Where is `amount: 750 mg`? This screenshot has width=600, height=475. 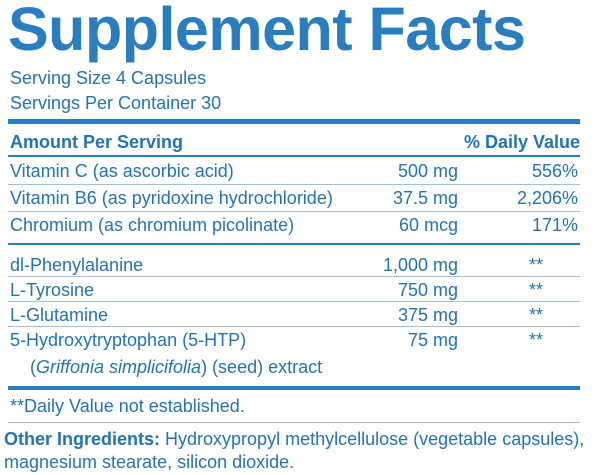
amount: 750 mg is located at coordinates (427, 290).